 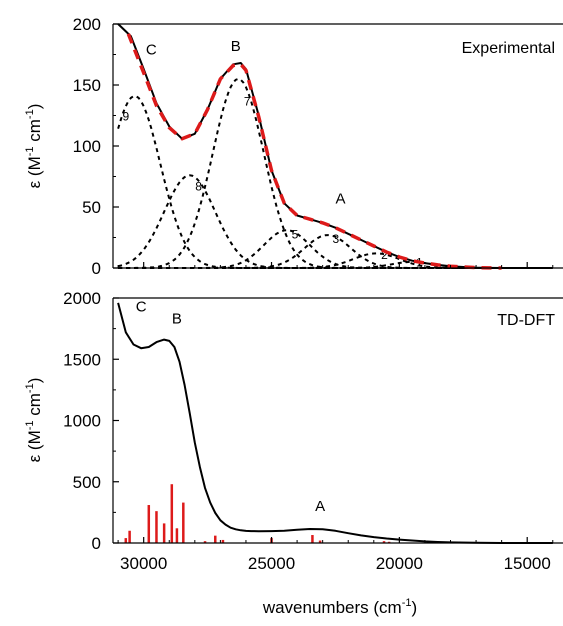 What do you see at coordinates (335, 239) in the screenshot?
I see `gaussian-label-3: 3` at bounding box center [335, 239].